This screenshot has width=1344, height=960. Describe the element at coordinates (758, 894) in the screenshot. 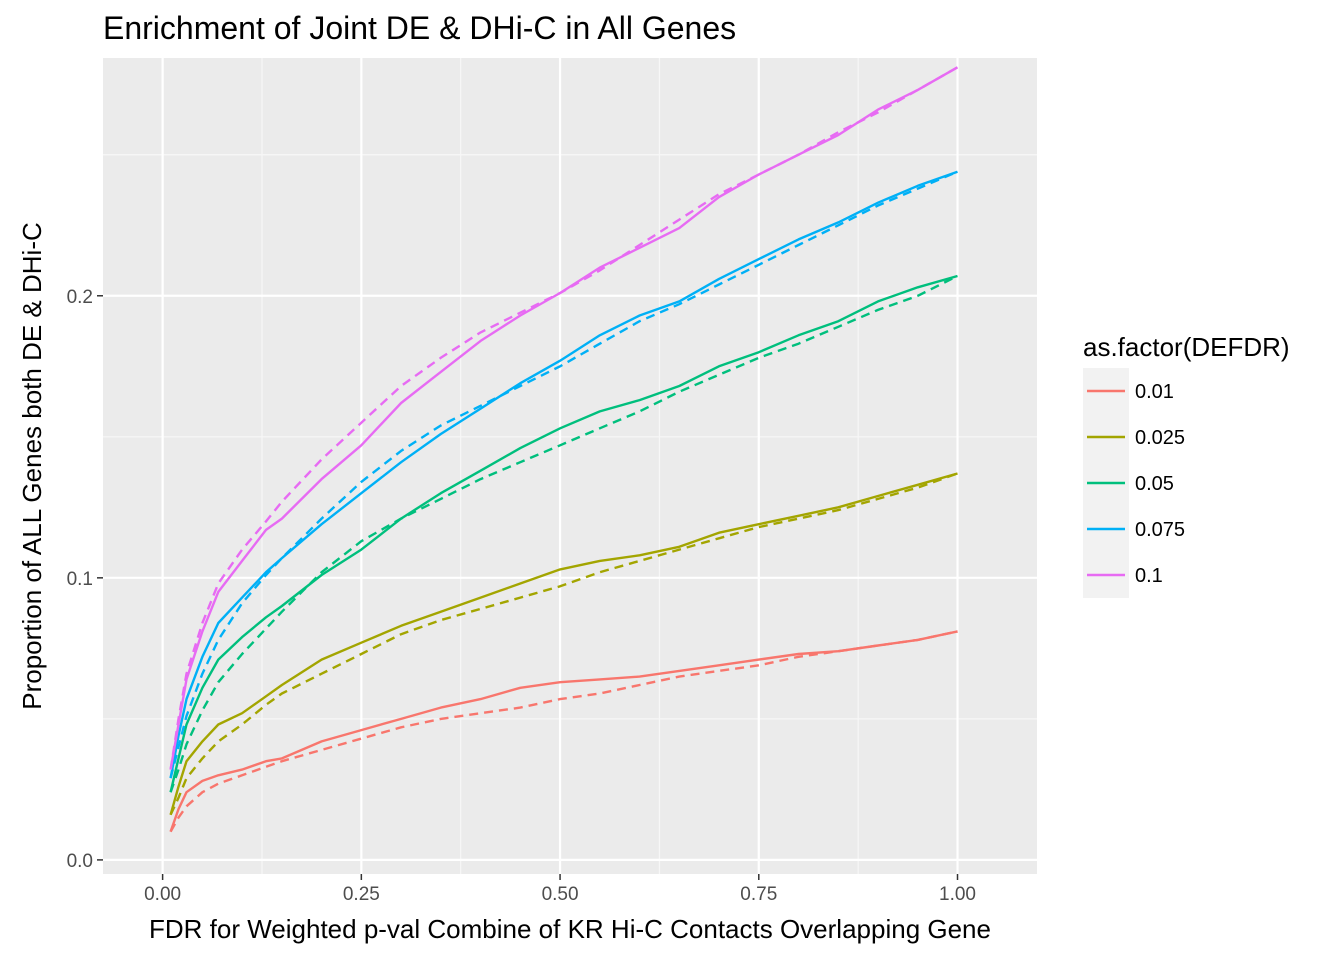

I see `x-tick-label: 0.75` at that location.